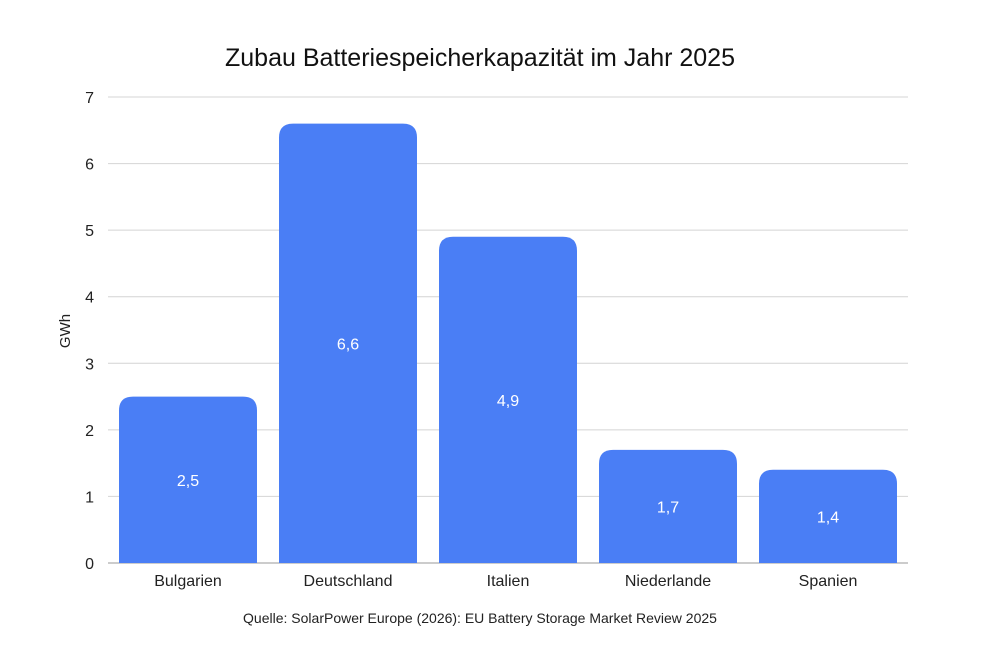  I want to click on data-label: 1,4, so click(828, 517).